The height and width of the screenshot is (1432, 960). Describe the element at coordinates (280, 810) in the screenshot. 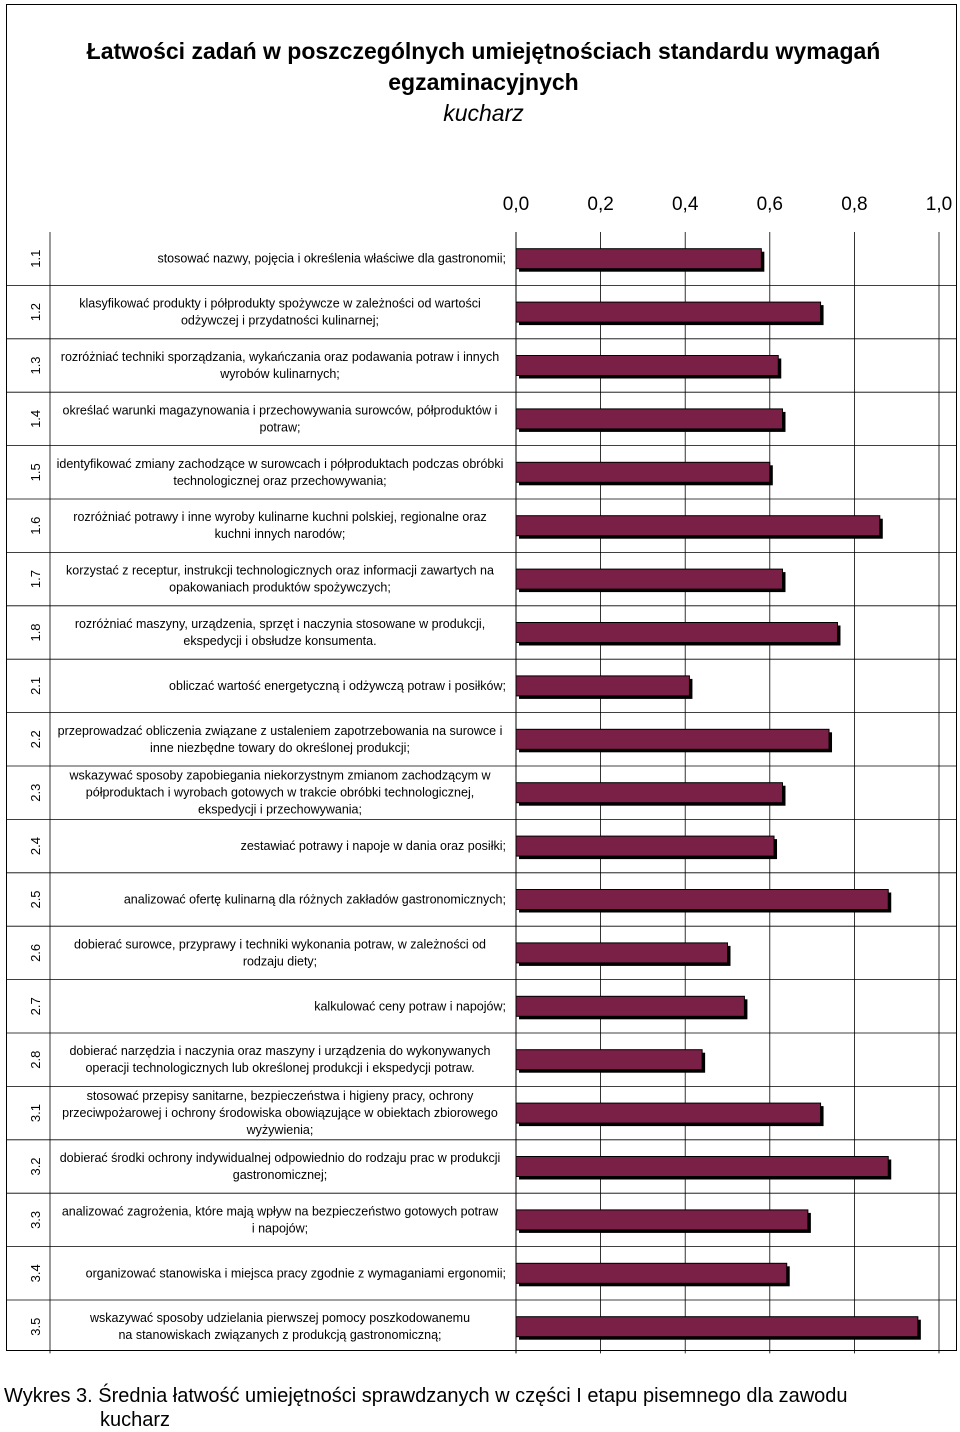

I see `category-label: ekspedycji i przechowywania;` at that location.